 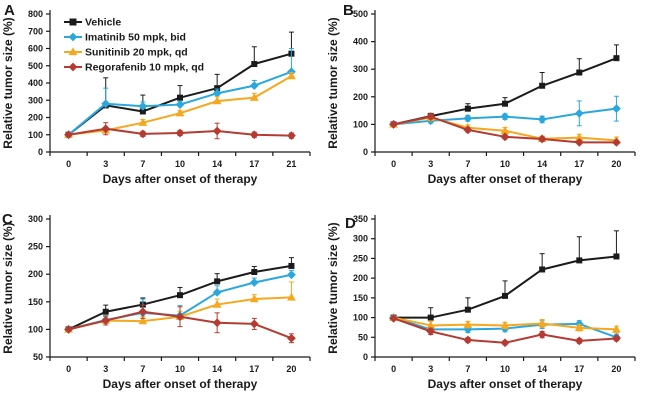 What do you see at coordinates (105, 164) in the screenshot?
I see `svg-text: 3` at bounding box center [105, 164].